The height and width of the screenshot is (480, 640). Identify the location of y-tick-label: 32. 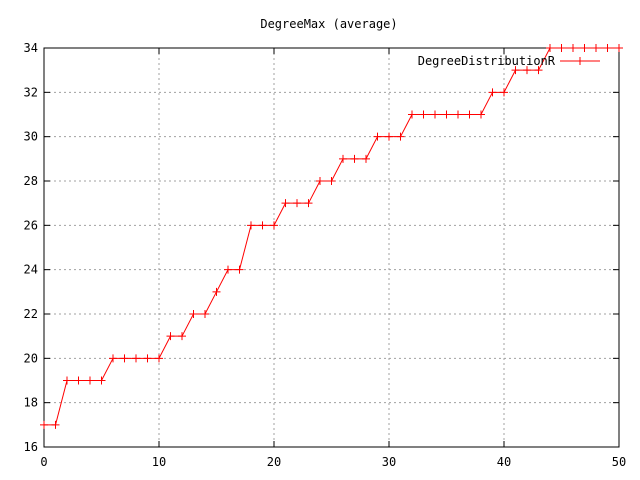
(31, 92).